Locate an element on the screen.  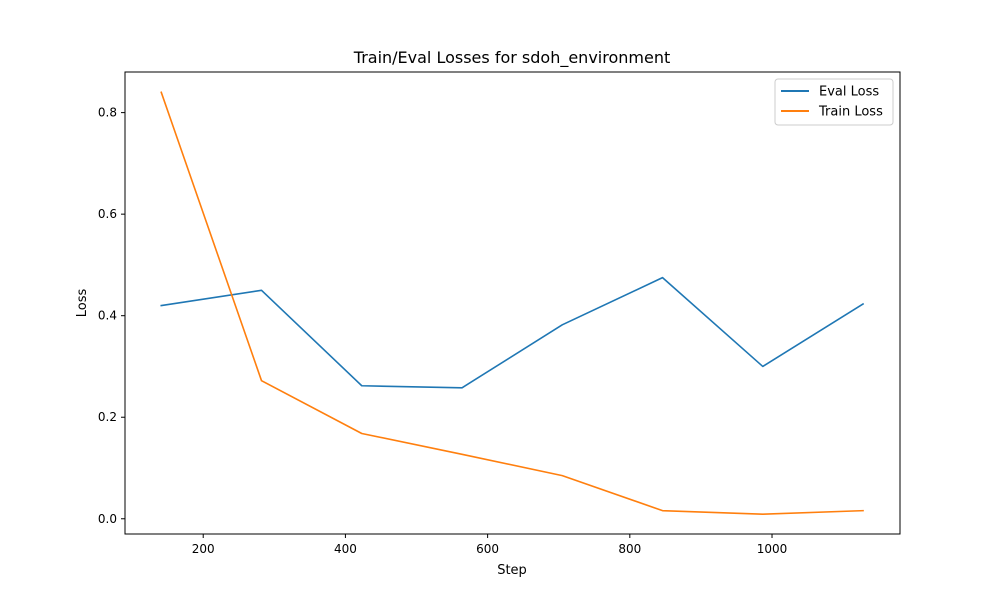
y-tick-label: 0.0 is located at coordinates (107, 519).